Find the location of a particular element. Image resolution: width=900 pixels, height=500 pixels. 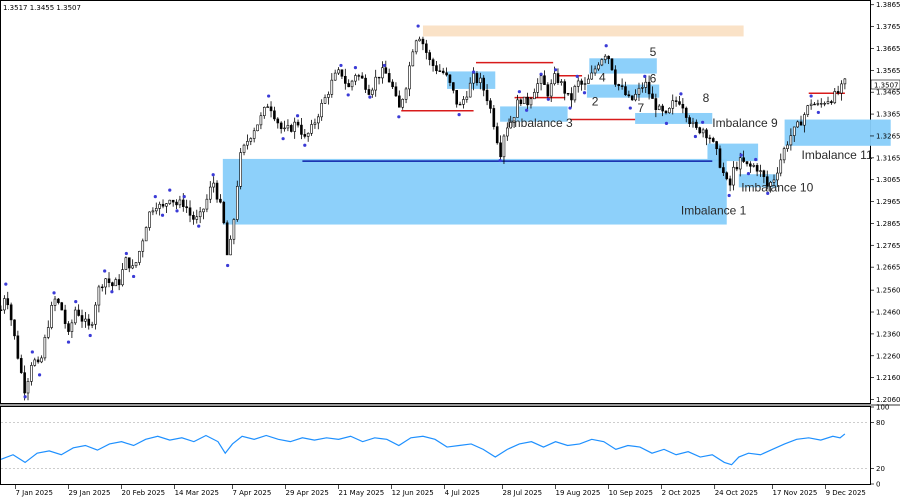

time-tick-label-3: 14 Mar 2025 is located at coordinates (197, 493).